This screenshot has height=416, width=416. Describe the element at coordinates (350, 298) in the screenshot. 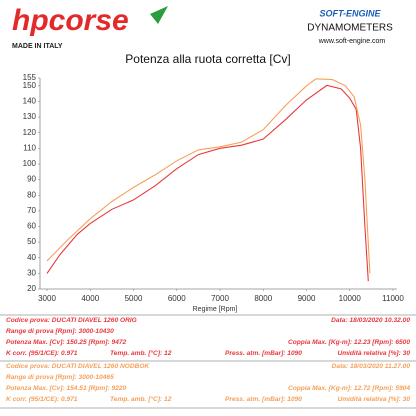

I see `x-tick-label: 10000` at that location.